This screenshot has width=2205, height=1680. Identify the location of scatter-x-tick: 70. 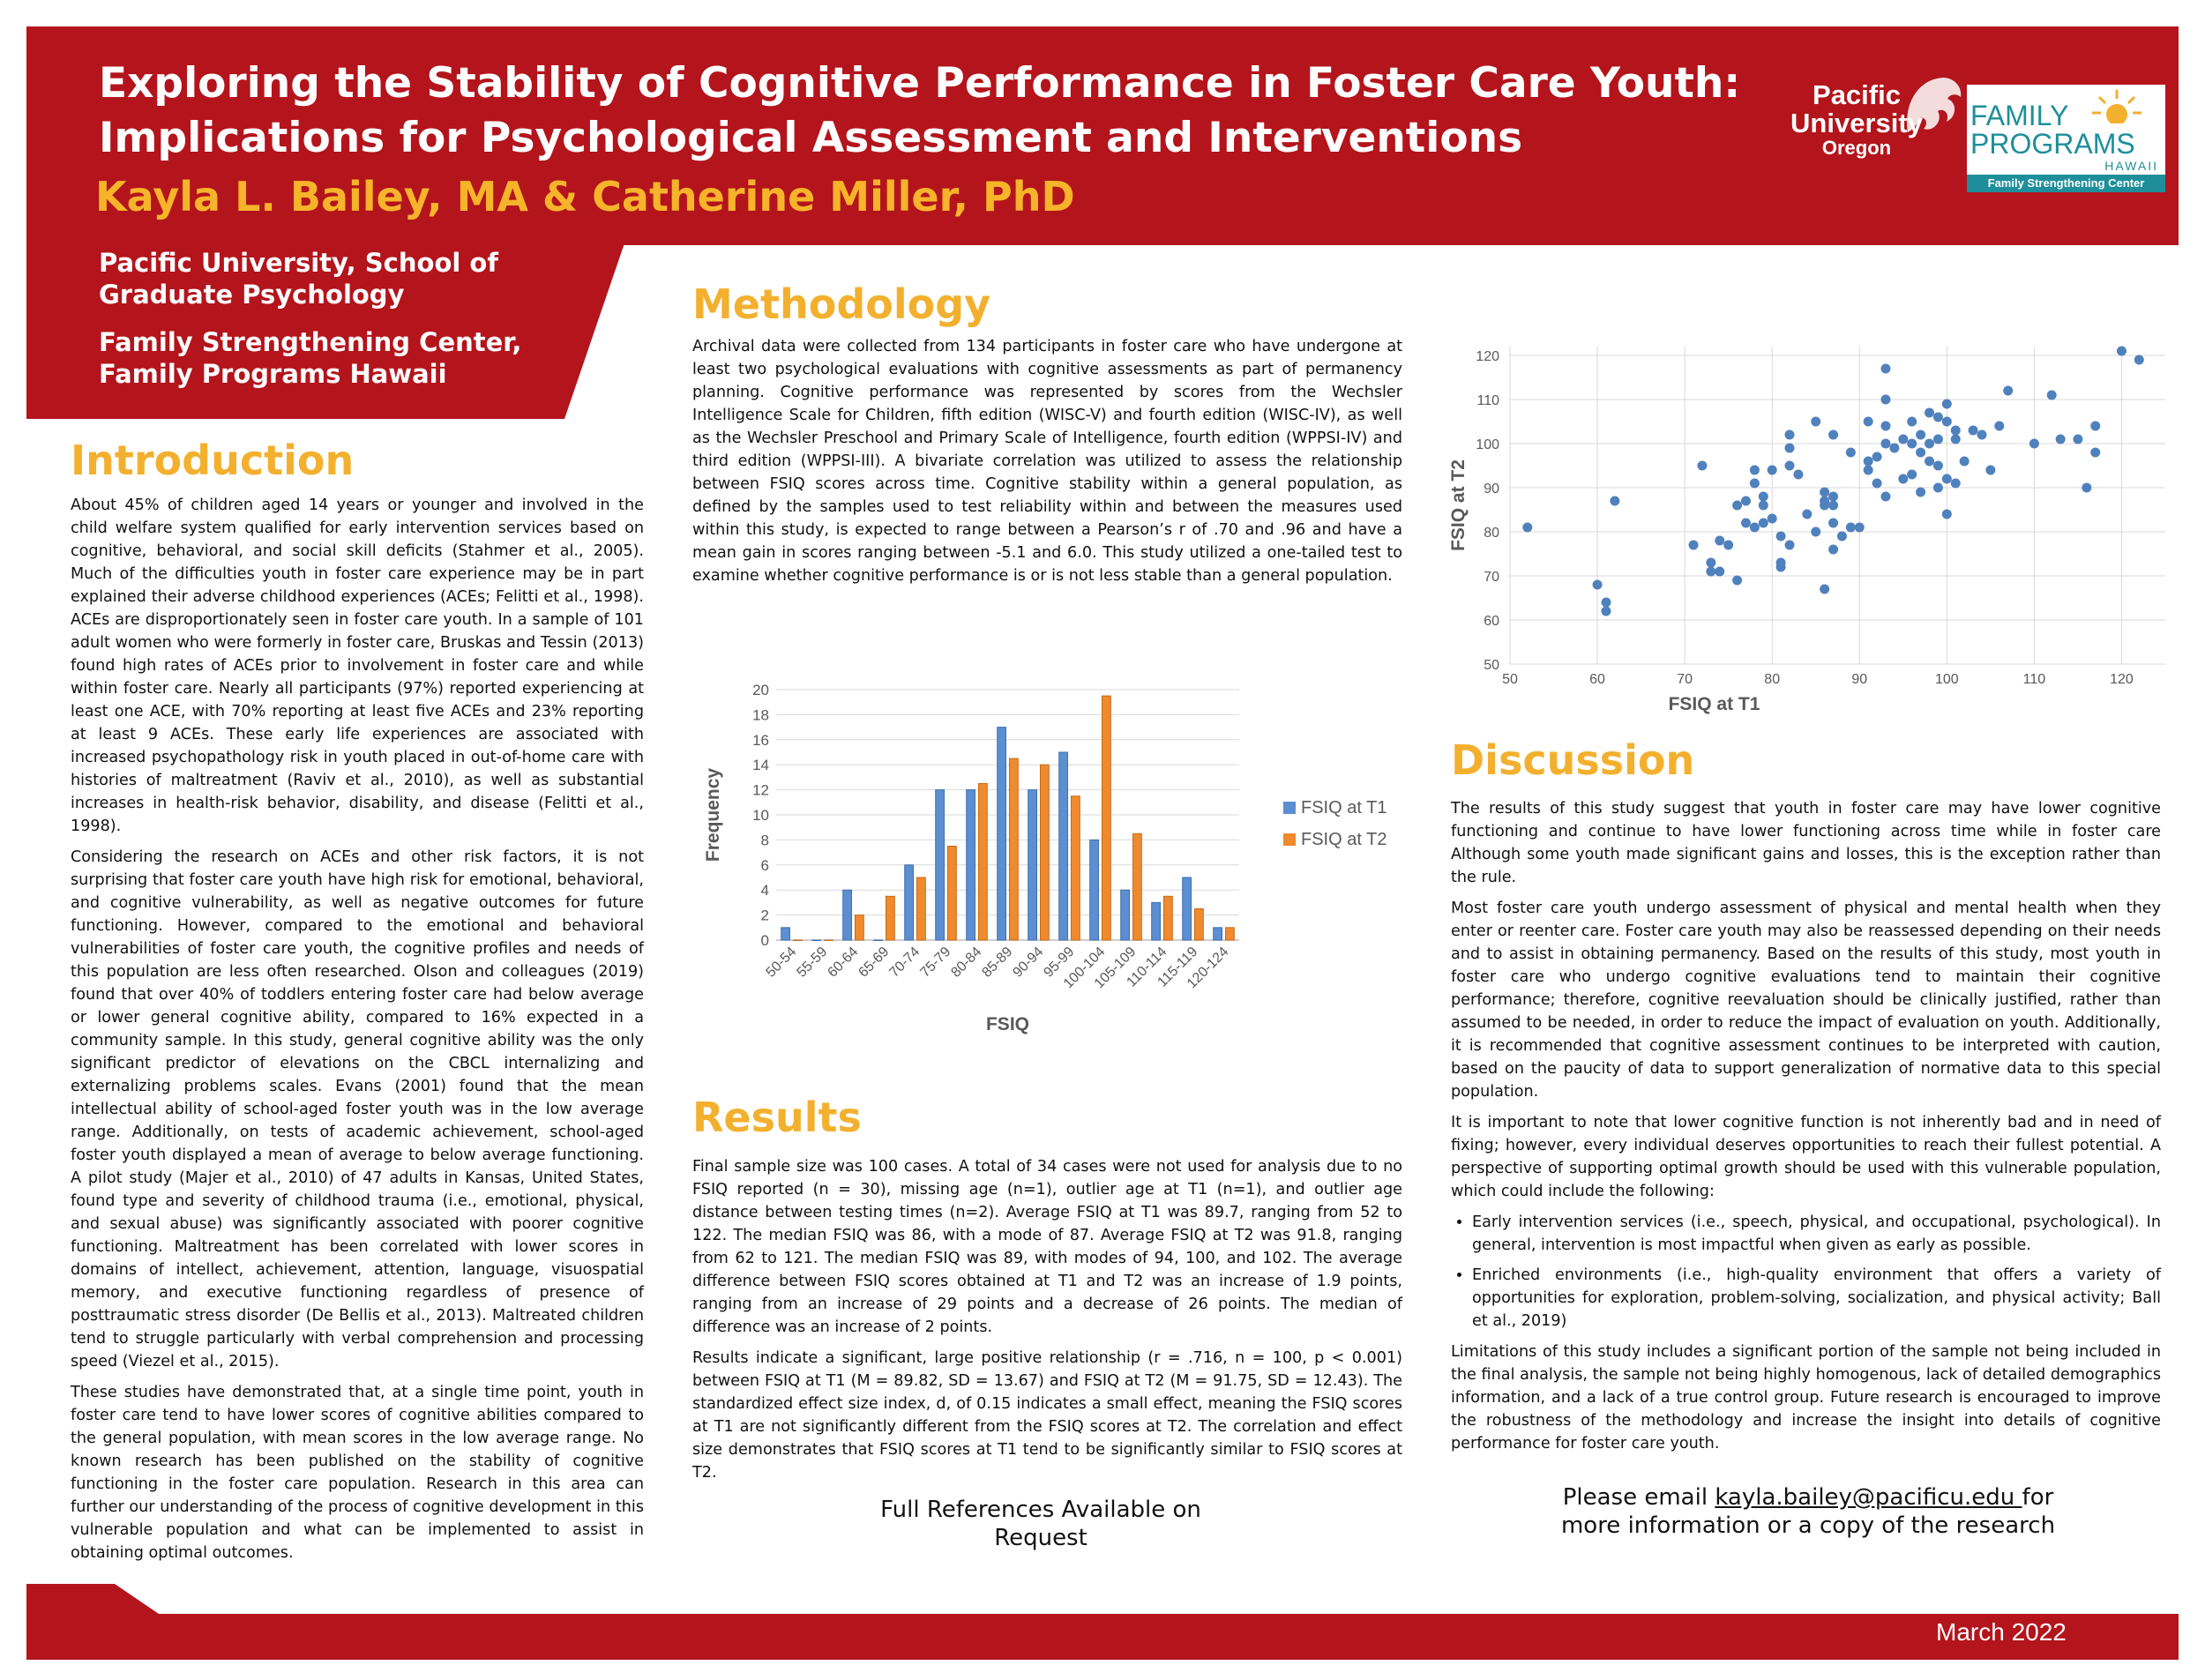
(1685, 679).